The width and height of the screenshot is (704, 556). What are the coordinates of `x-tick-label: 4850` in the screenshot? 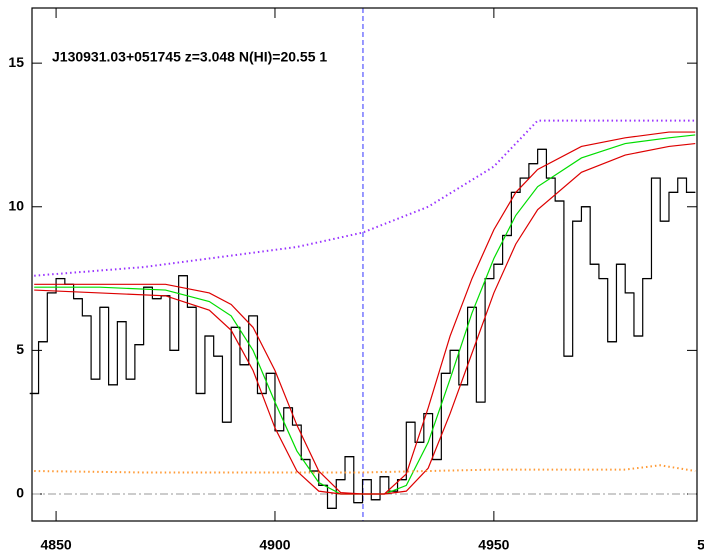 It's located at (56, 545).